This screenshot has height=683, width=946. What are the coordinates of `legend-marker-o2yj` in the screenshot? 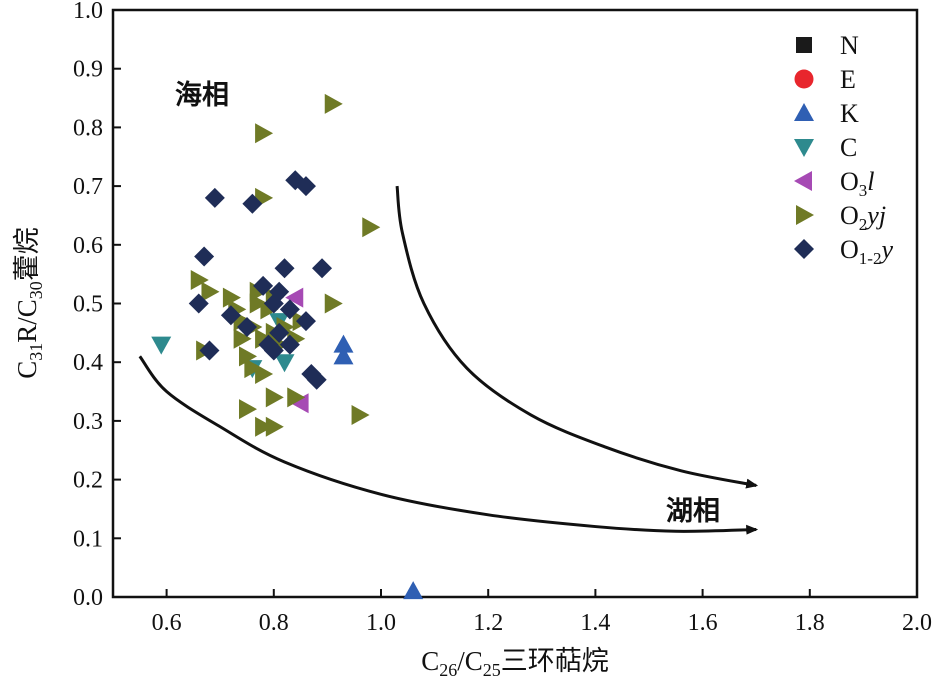 It's located at (805, 215).